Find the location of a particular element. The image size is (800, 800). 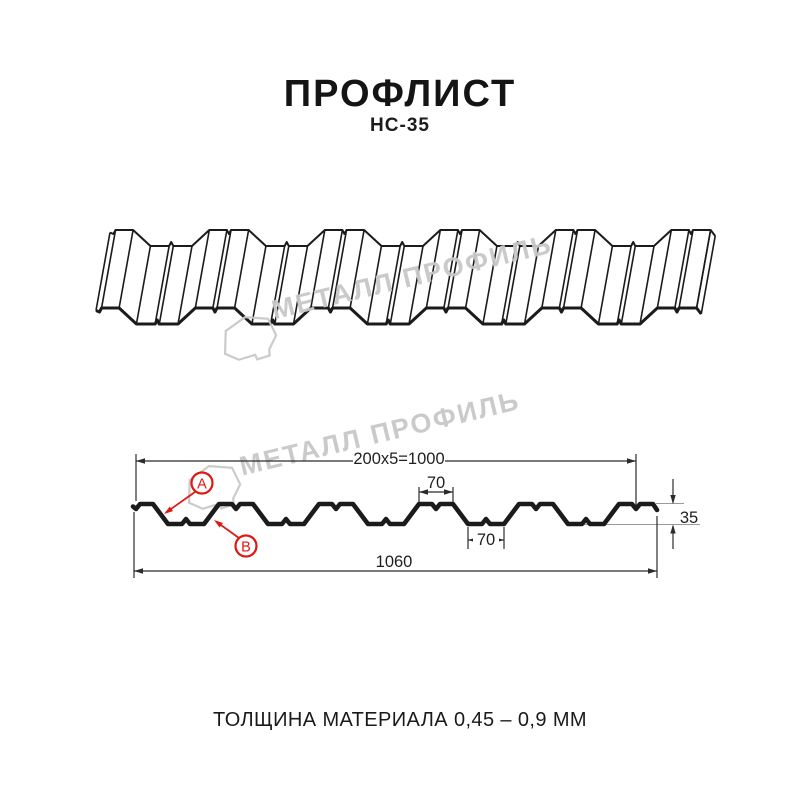

cross-section-drawing: 200x5=1000 70 70 35 1060 A B is located at coordinates (415, 514).